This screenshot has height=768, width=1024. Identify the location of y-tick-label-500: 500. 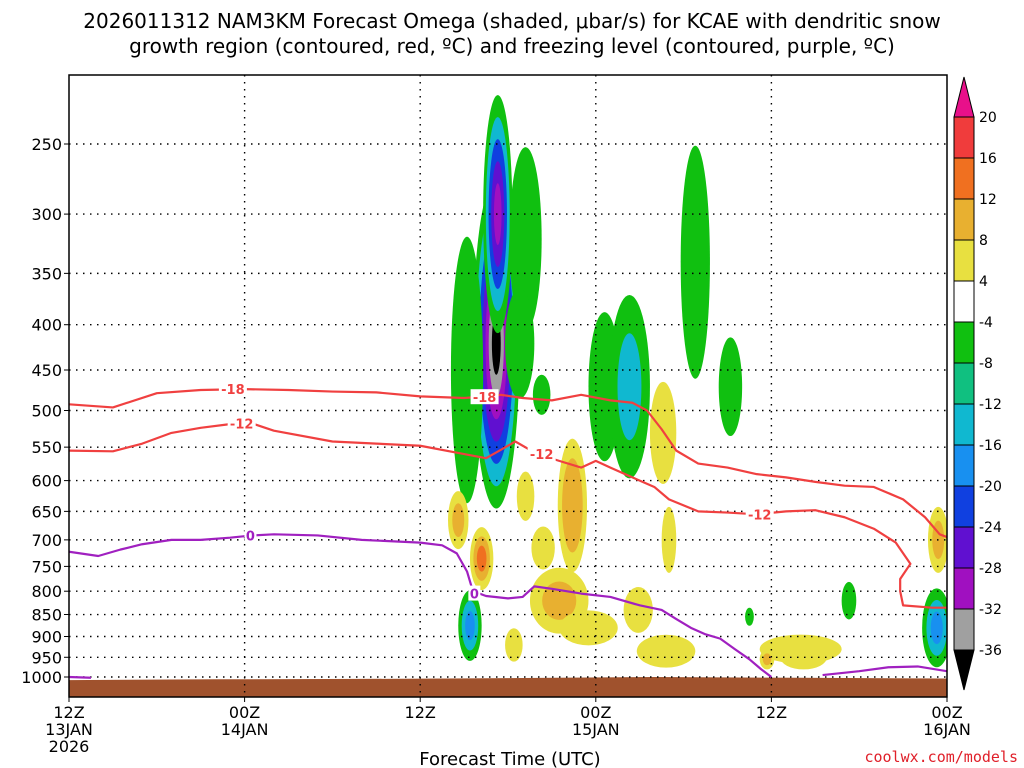
(46, 411).